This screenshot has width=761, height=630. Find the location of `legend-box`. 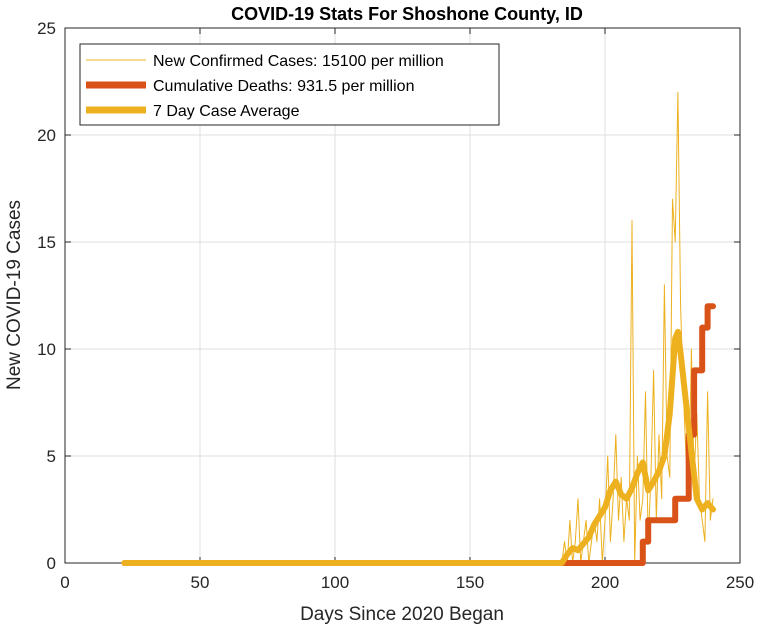

legend-box is located at coordinates (289, 84).